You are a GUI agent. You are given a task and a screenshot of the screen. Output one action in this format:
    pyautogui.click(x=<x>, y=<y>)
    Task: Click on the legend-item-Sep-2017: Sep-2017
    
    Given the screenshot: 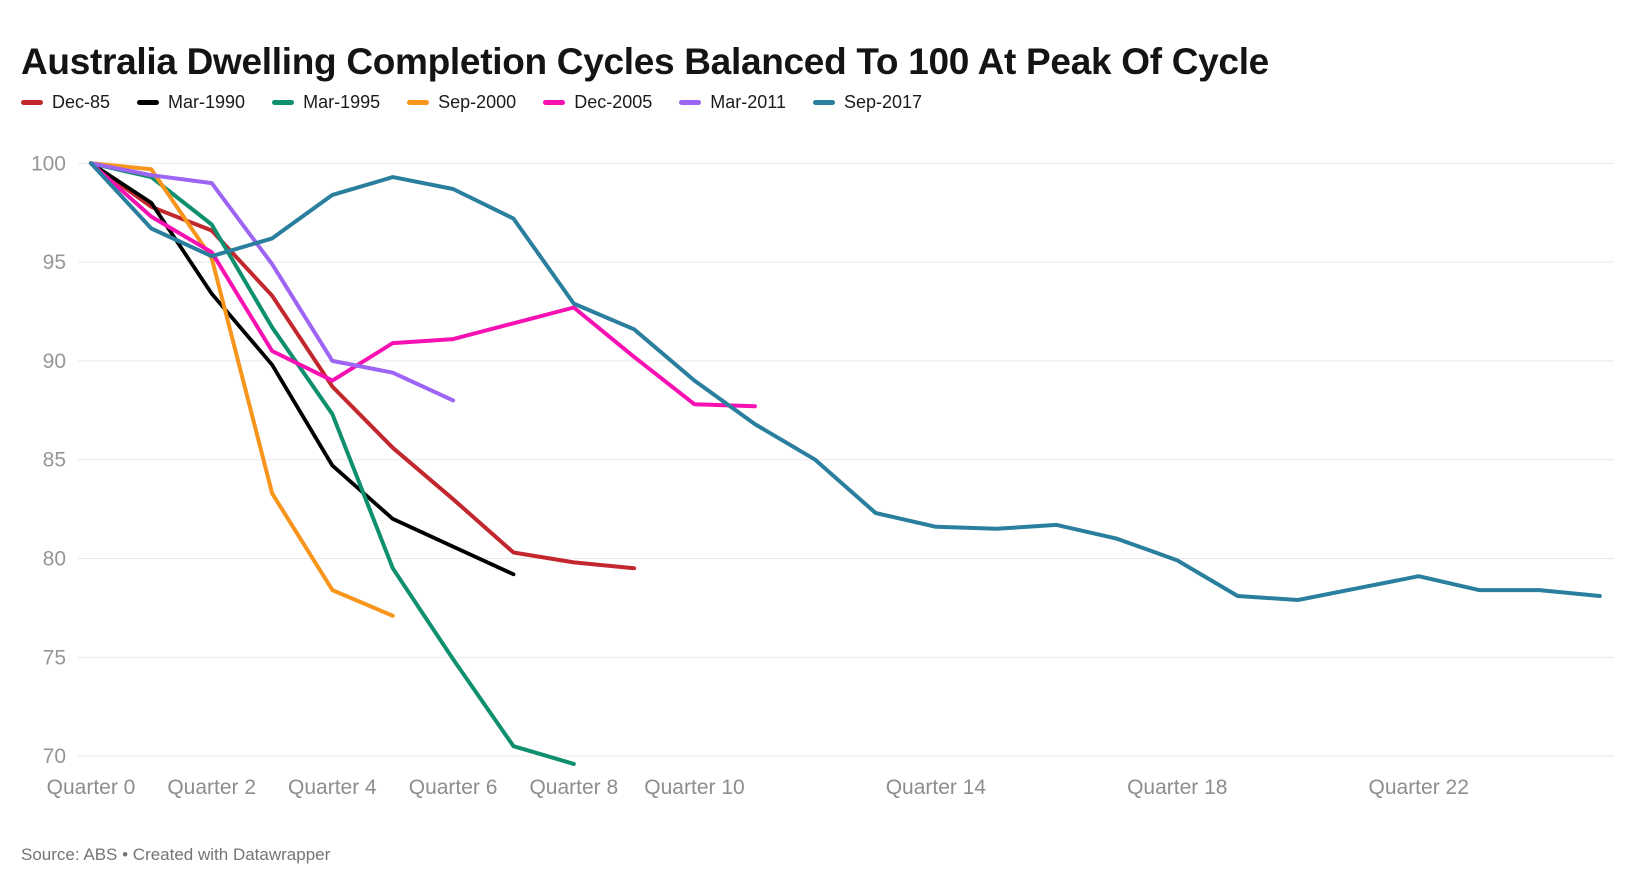 What is the action you would take?
    pyautogui.click(x=867, y=102)
    